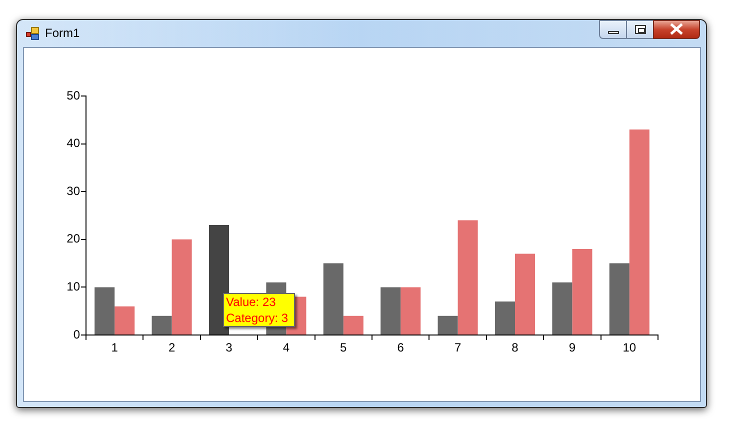 The image size is (738, 437). What do you see at coordinates (73, 95) in the screenshot?
I see `y-tick-label: 50` at bounding box center [73, 95].